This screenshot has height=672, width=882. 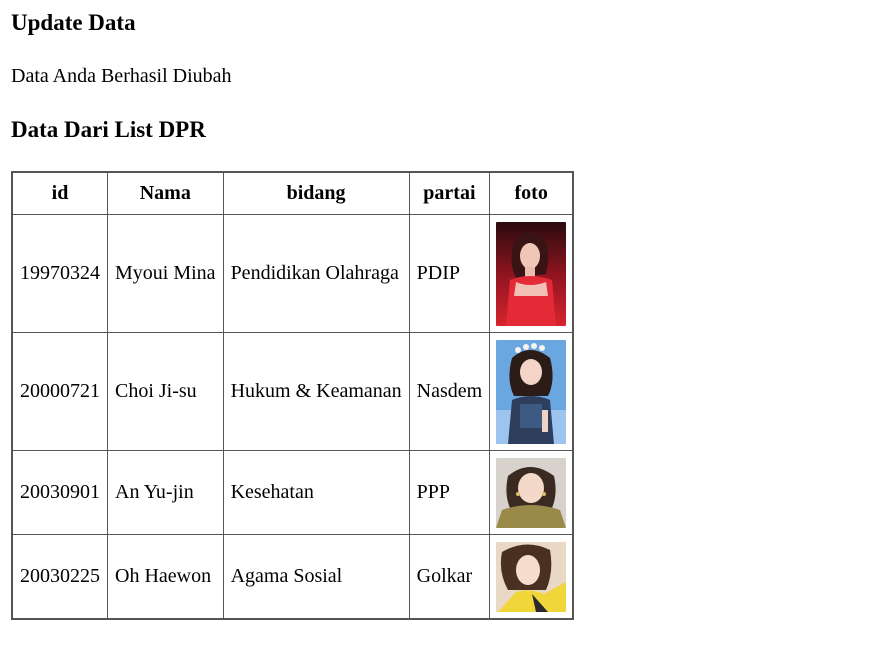 What do you see at coordinates (165, 273) in the screenshot?
I see `cell-nama: Myoui Mina` at bounding box center [165, 273].